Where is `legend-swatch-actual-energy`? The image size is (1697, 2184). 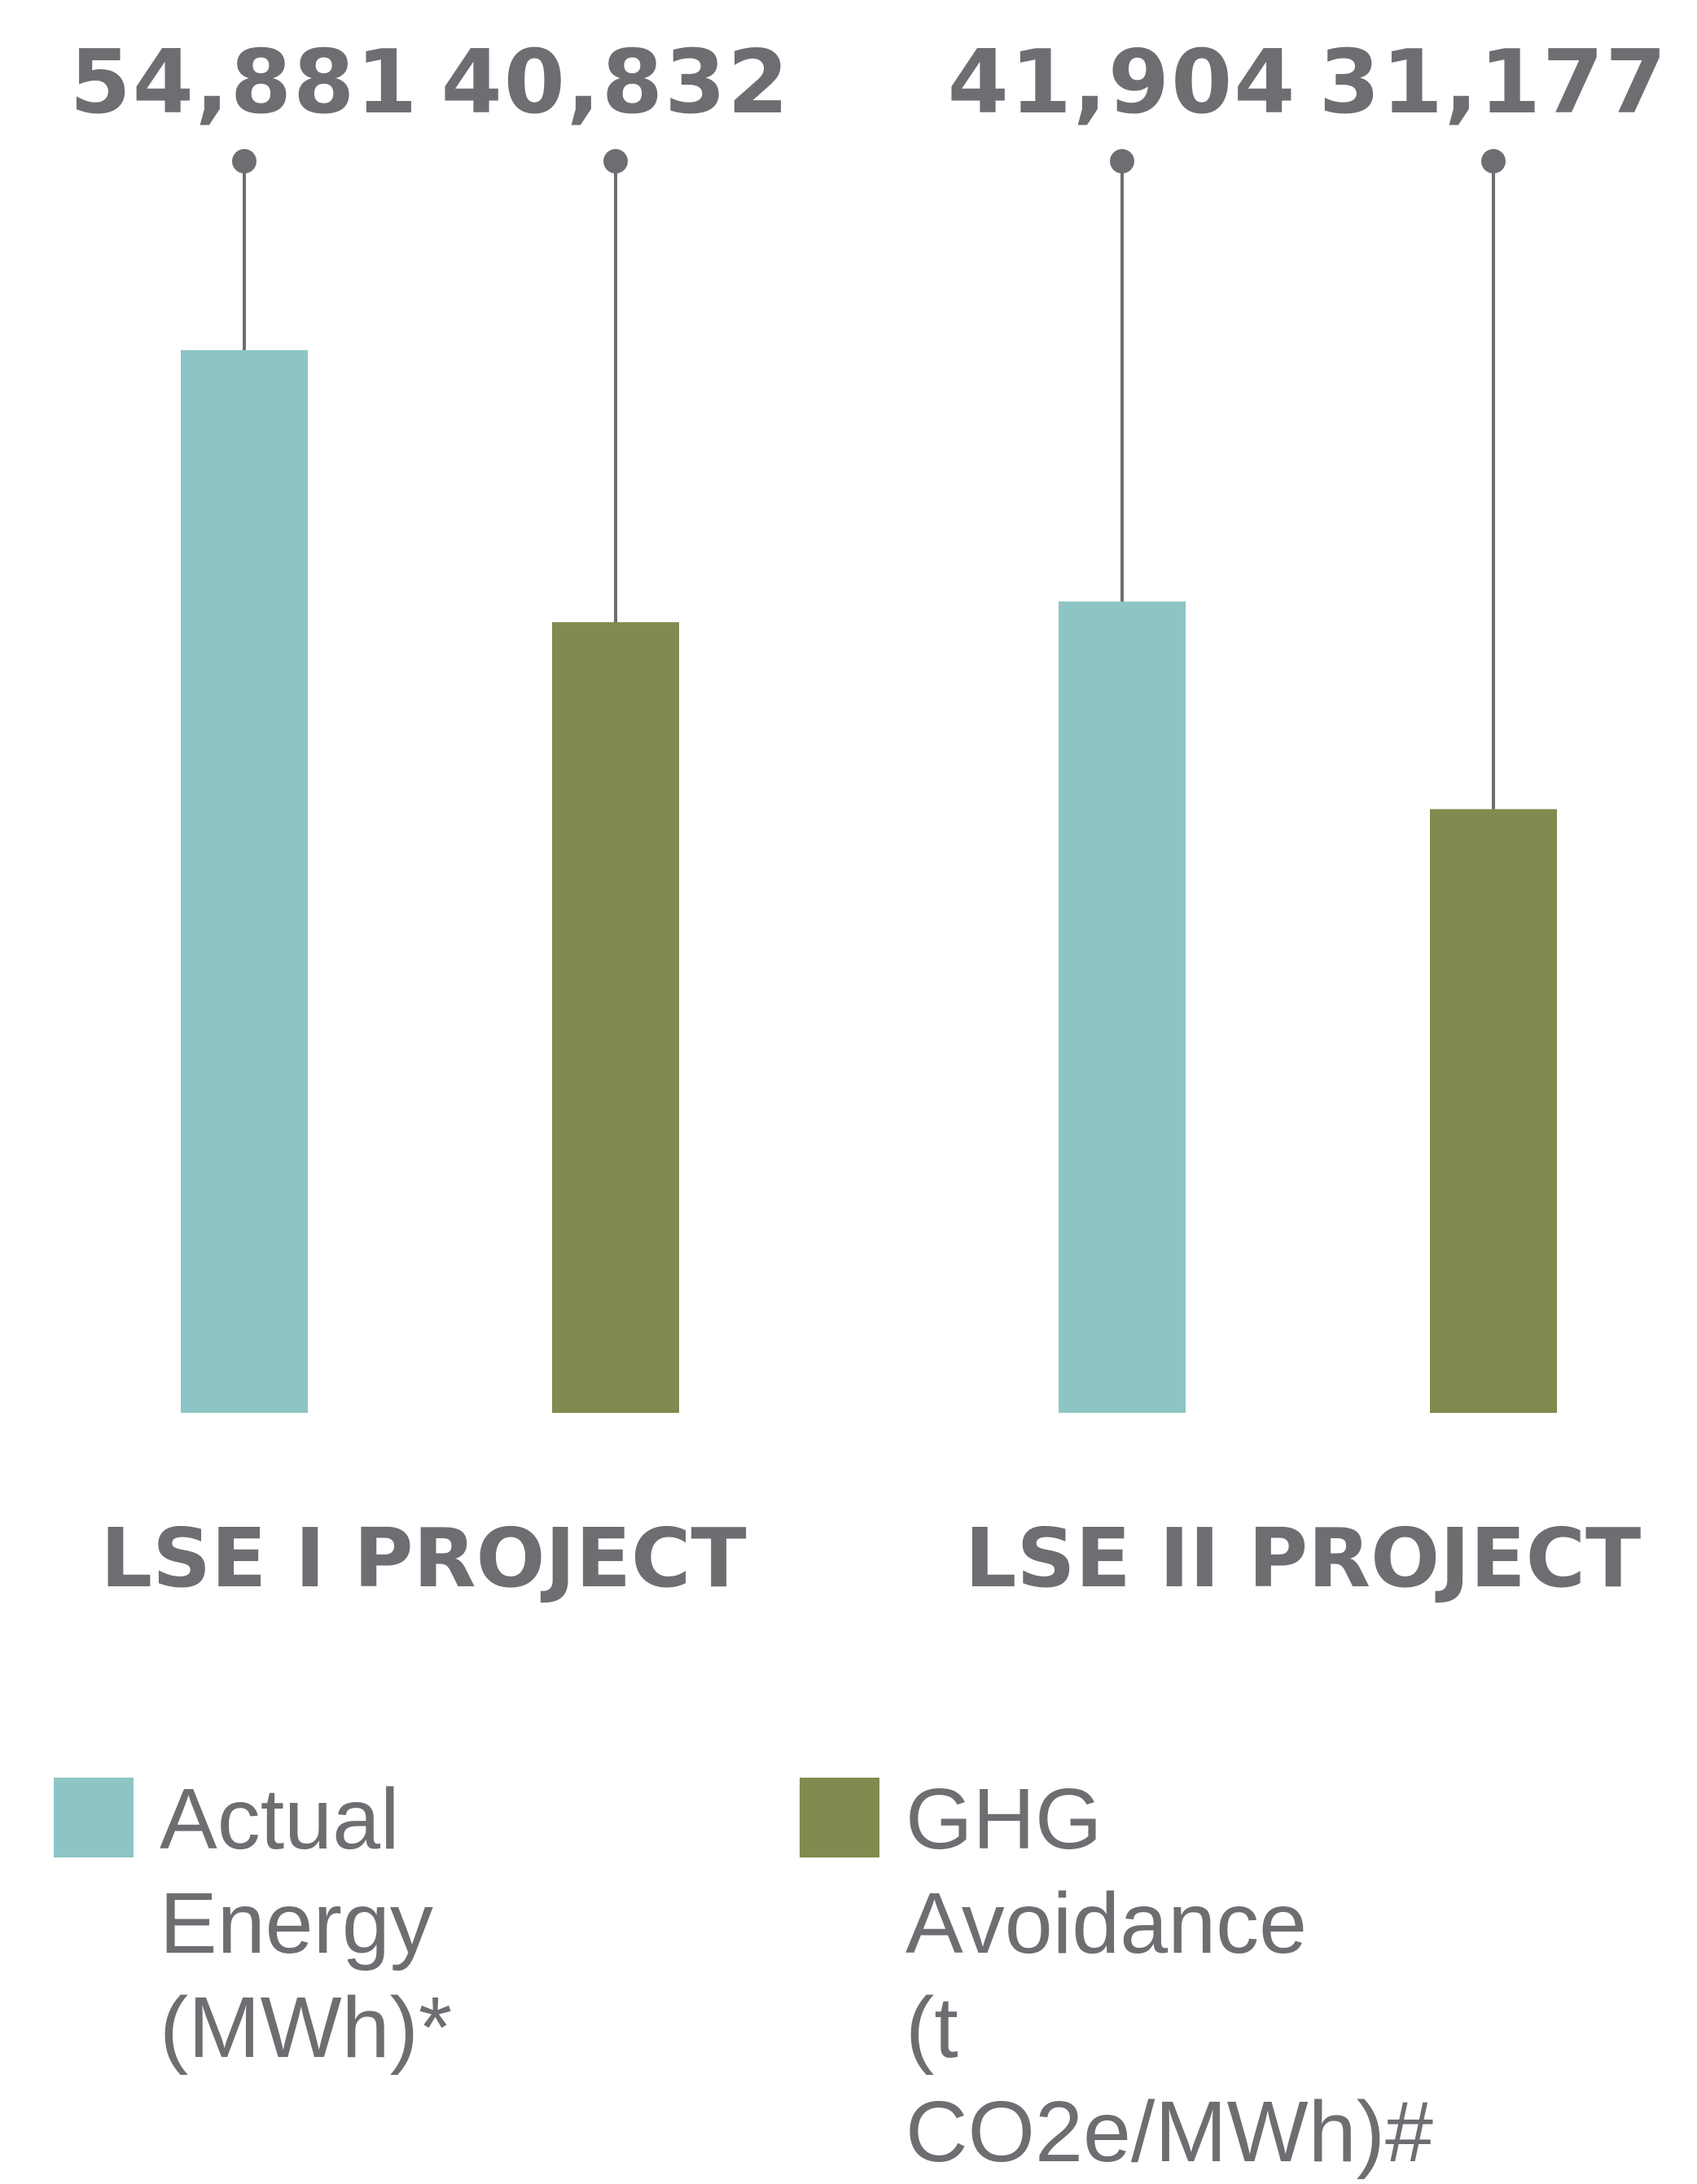
legend-swatch-actual-energy is located at coordinates (94, 1817).